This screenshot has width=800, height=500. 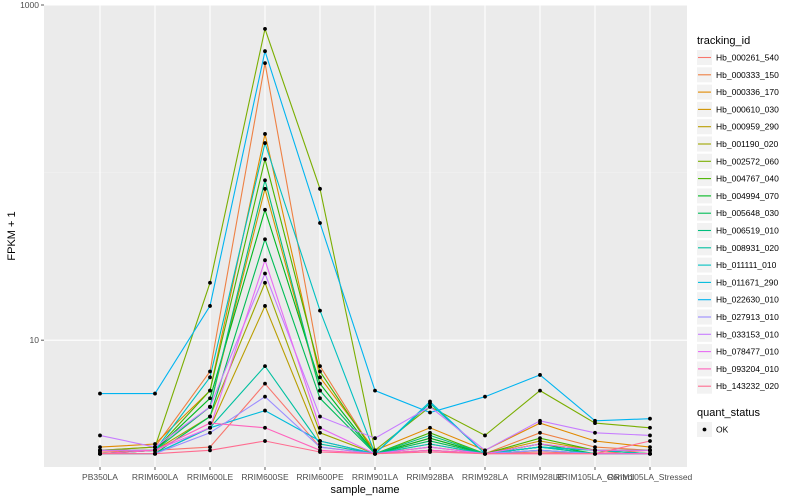 What do you see at coordinates (747, 92) in the screenshot?
I see `legend-label: Hb_000336_170` at bounding box center [747, 92].